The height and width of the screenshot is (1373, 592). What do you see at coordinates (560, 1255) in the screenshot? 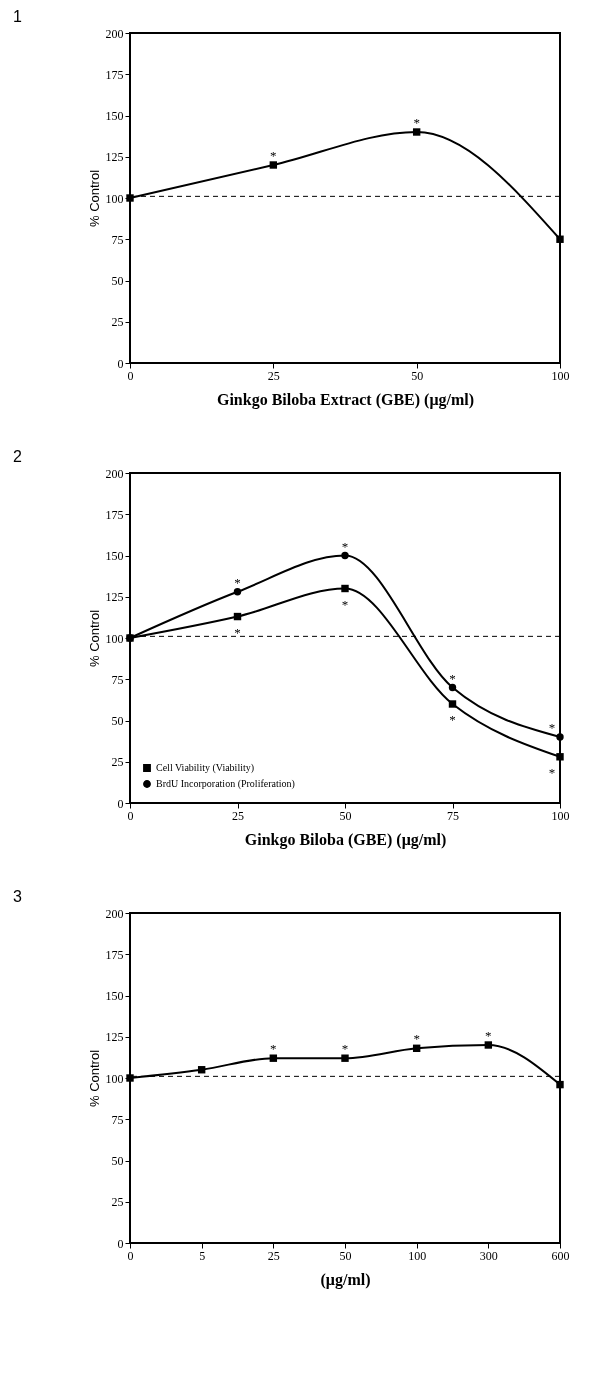
I see `x-tick-label: 600` at bounding box center [560, 1255].